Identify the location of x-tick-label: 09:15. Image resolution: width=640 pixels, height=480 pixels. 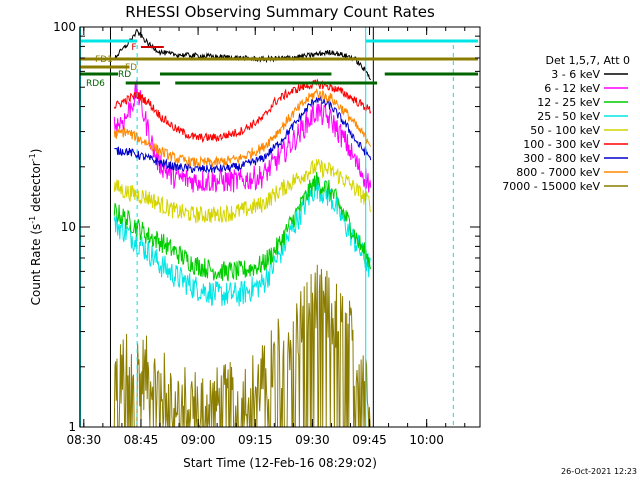
(255, 440).